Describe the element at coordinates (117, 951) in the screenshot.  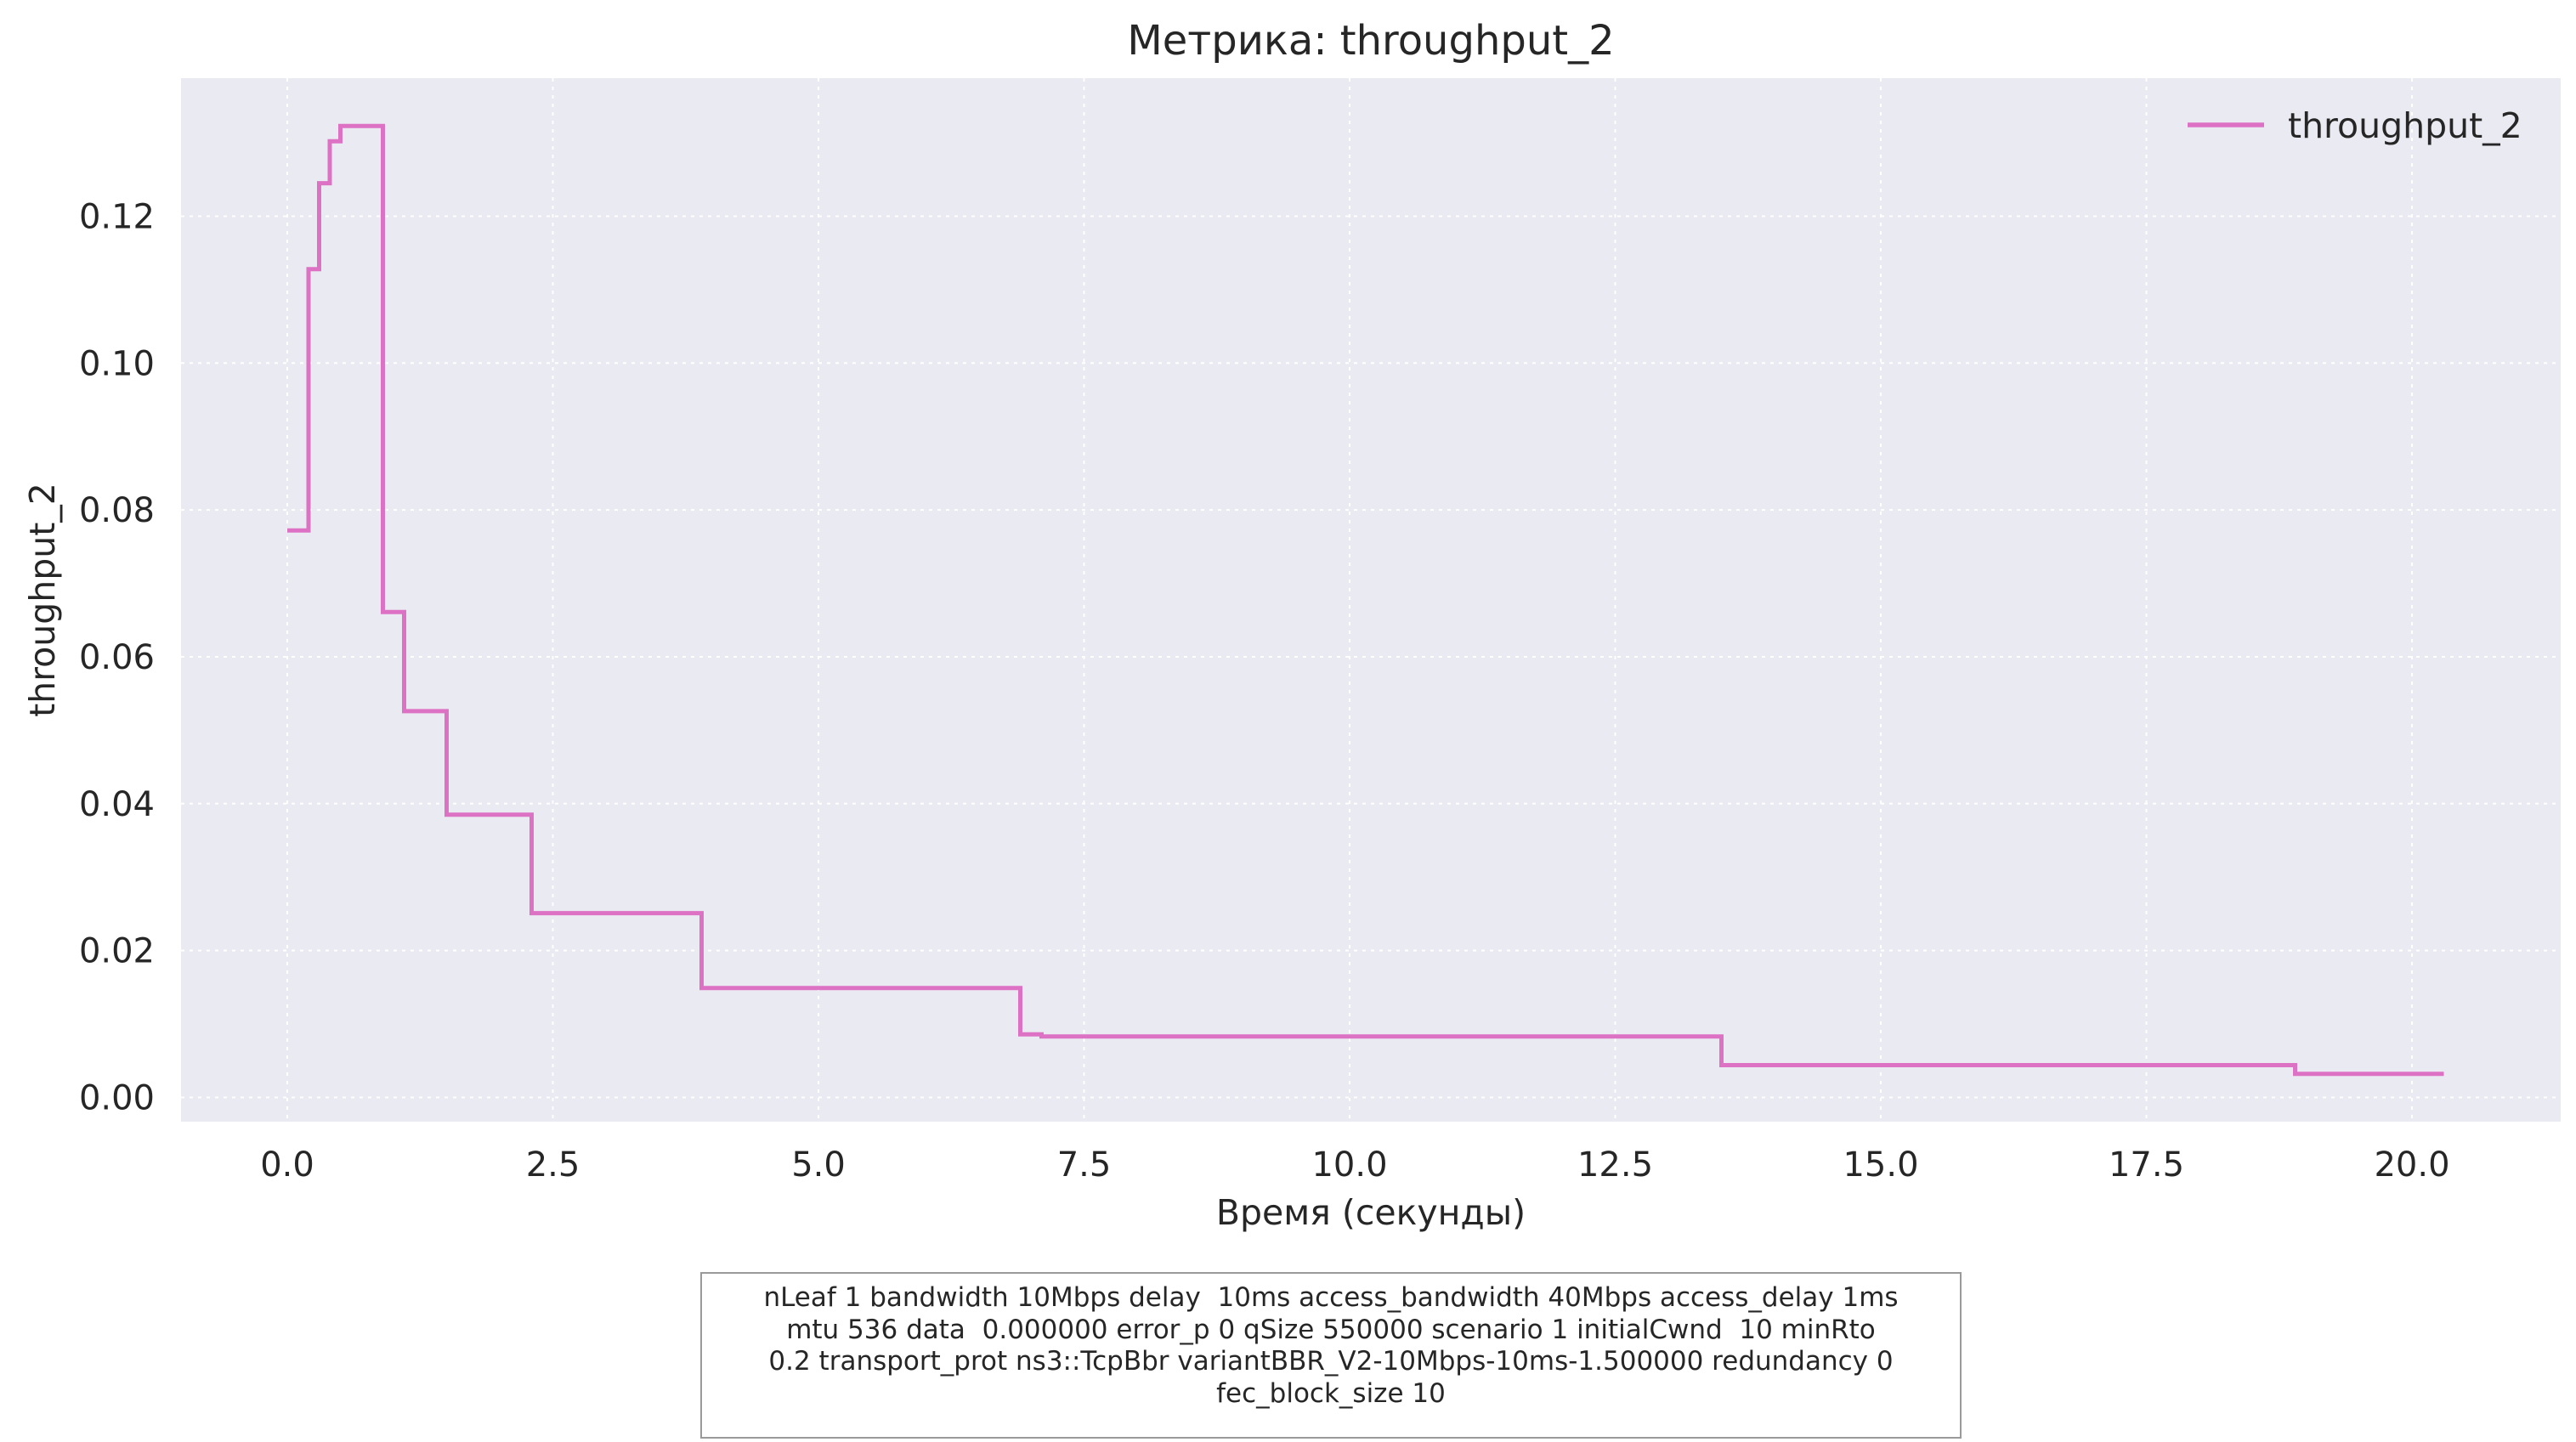
I see `y-tick-label: 0.02` at that location.